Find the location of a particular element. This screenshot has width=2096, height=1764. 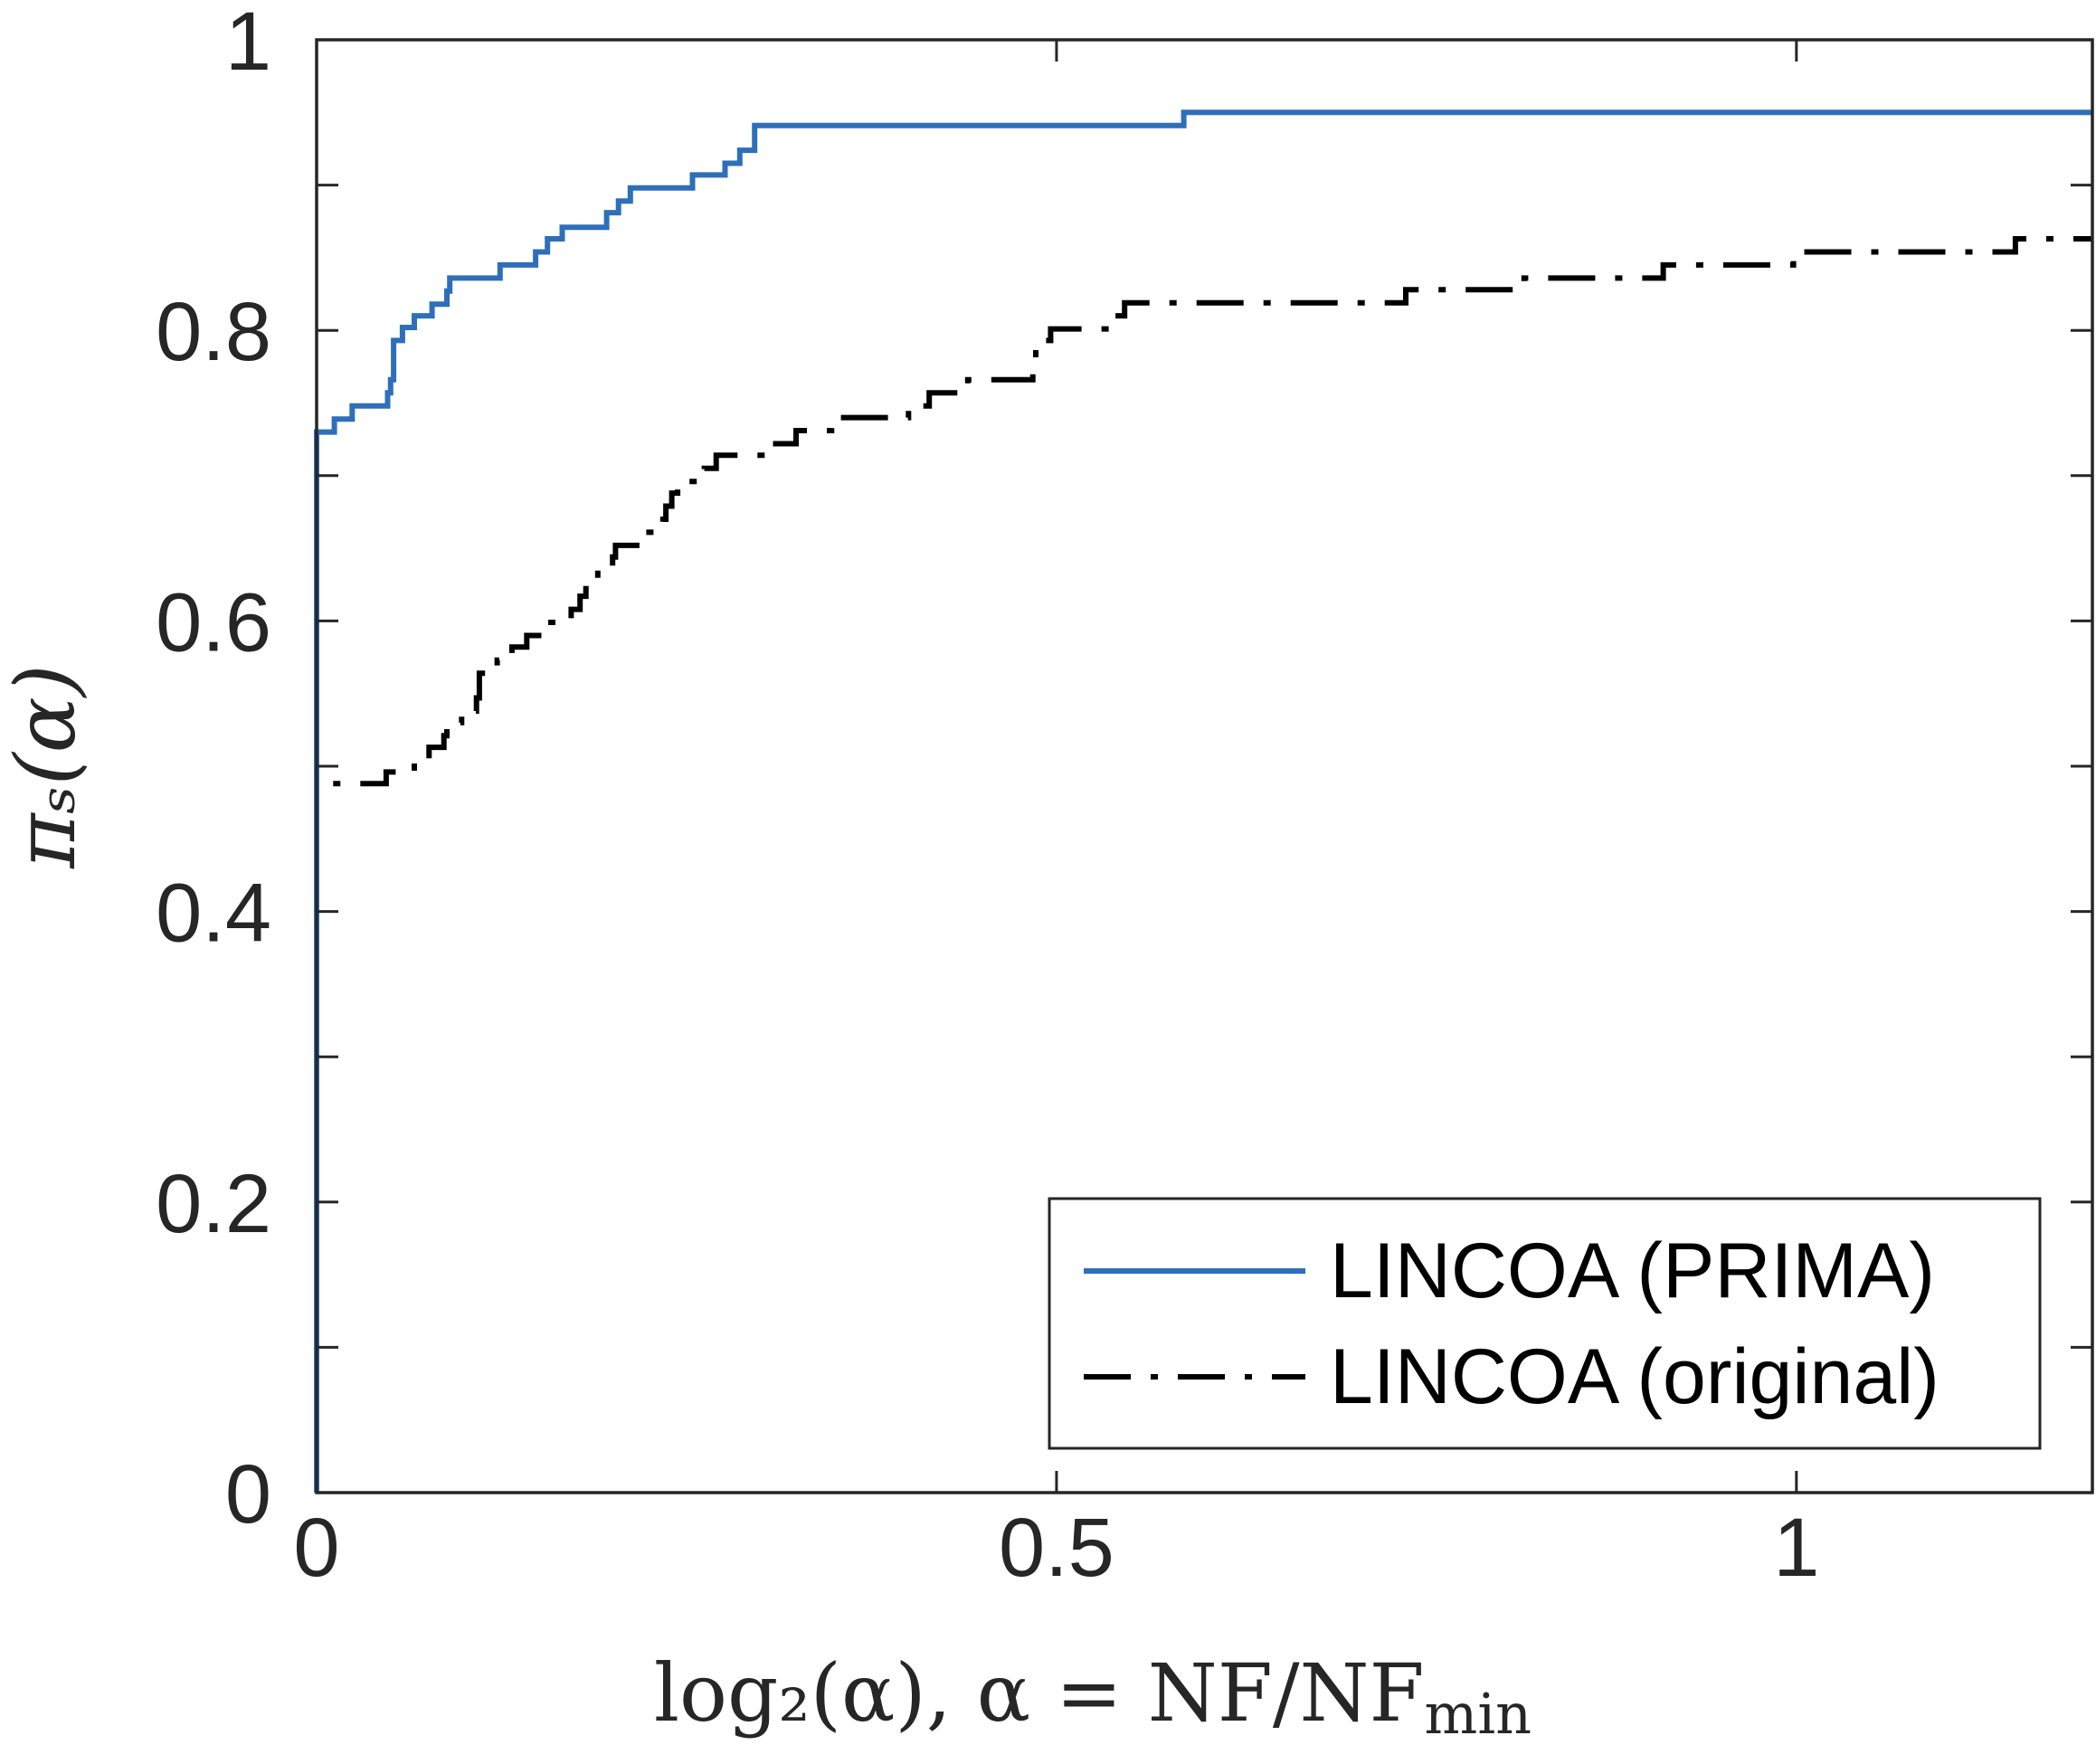

x-tick-label: 1 is located at coordinates (1796, 1548).